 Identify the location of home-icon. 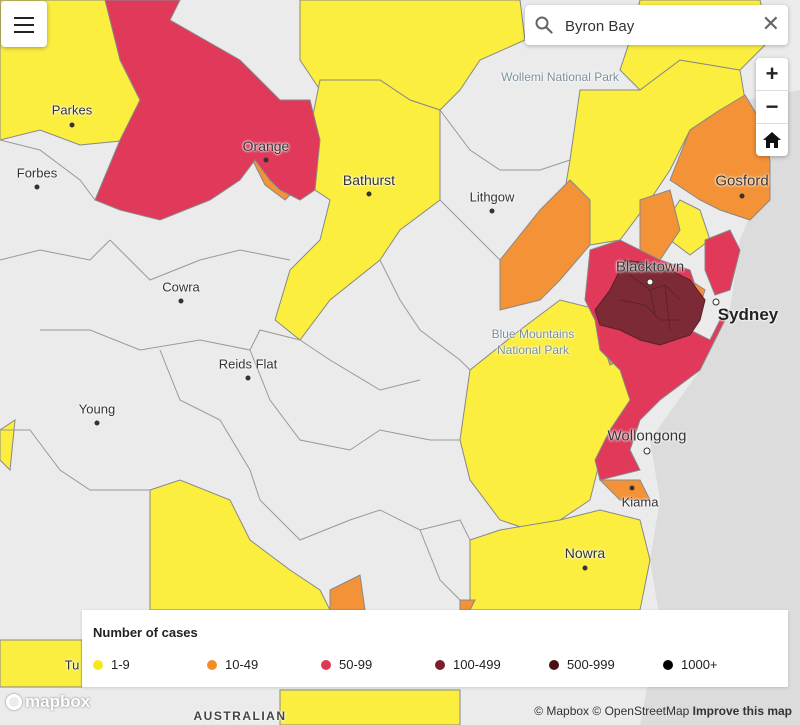
(772, 140).